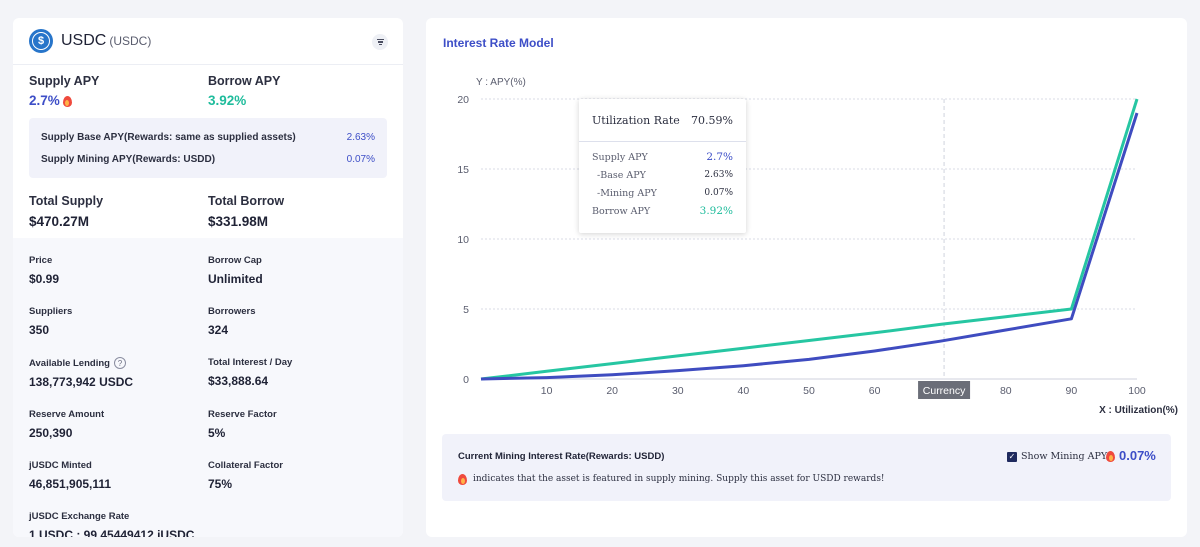 Image resolution: width=1200 pixels, height=547 pixels. I want to click on stat-total-interest: Total Interest / Day $33,888.64, so click(250, 372).